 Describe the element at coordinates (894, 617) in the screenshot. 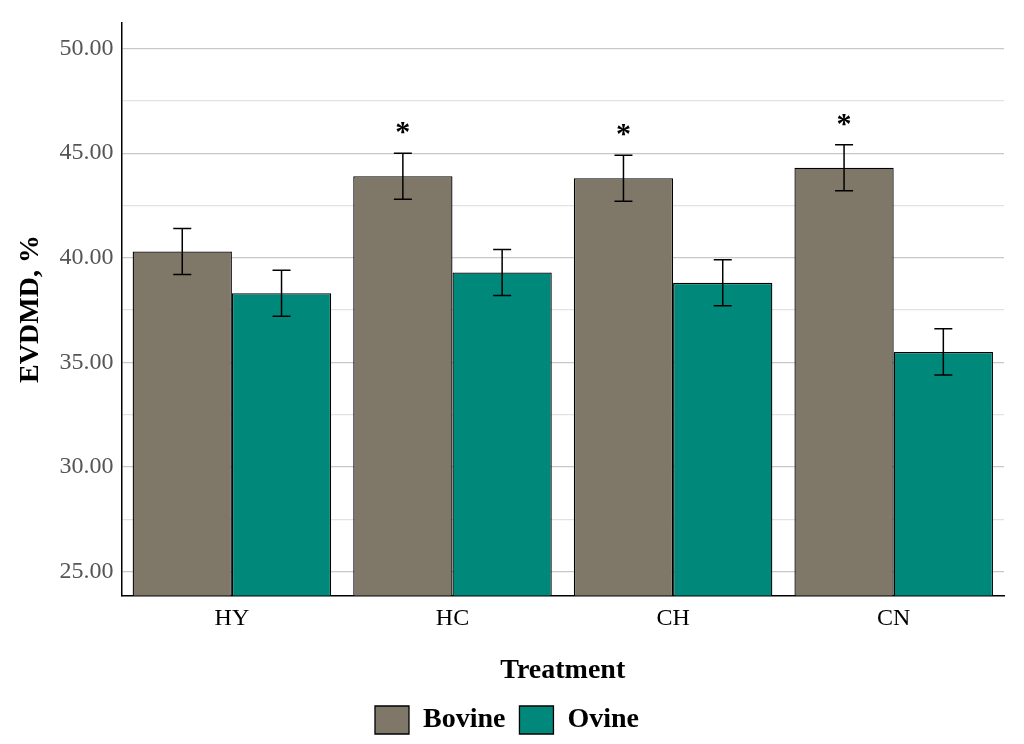

I see `x-tick-label: CN` at that location.